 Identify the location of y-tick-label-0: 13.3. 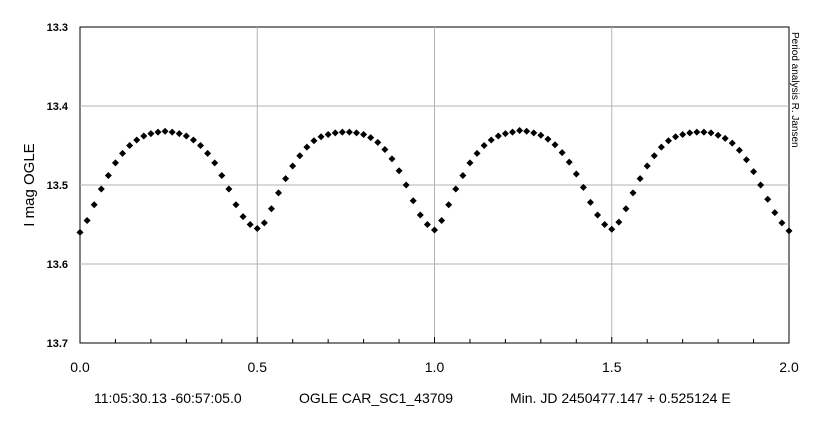
(57, 28).